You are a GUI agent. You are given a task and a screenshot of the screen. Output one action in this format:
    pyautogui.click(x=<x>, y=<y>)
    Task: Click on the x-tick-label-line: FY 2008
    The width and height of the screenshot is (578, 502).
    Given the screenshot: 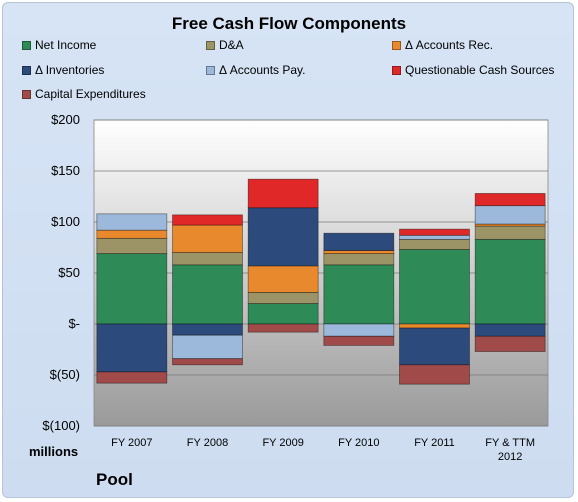 What is the action you would take?
    pyautogui.click(x=207, y=443)
    